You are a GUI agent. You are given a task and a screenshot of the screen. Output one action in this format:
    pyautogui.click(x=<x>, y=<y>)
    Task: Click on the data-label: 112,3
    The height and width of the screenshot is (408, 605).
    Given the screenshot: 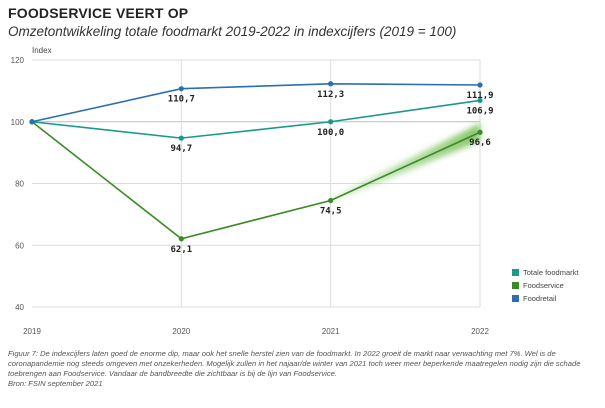 What is the action you would take?
    pyautogui.click(x=330, y=95)
    